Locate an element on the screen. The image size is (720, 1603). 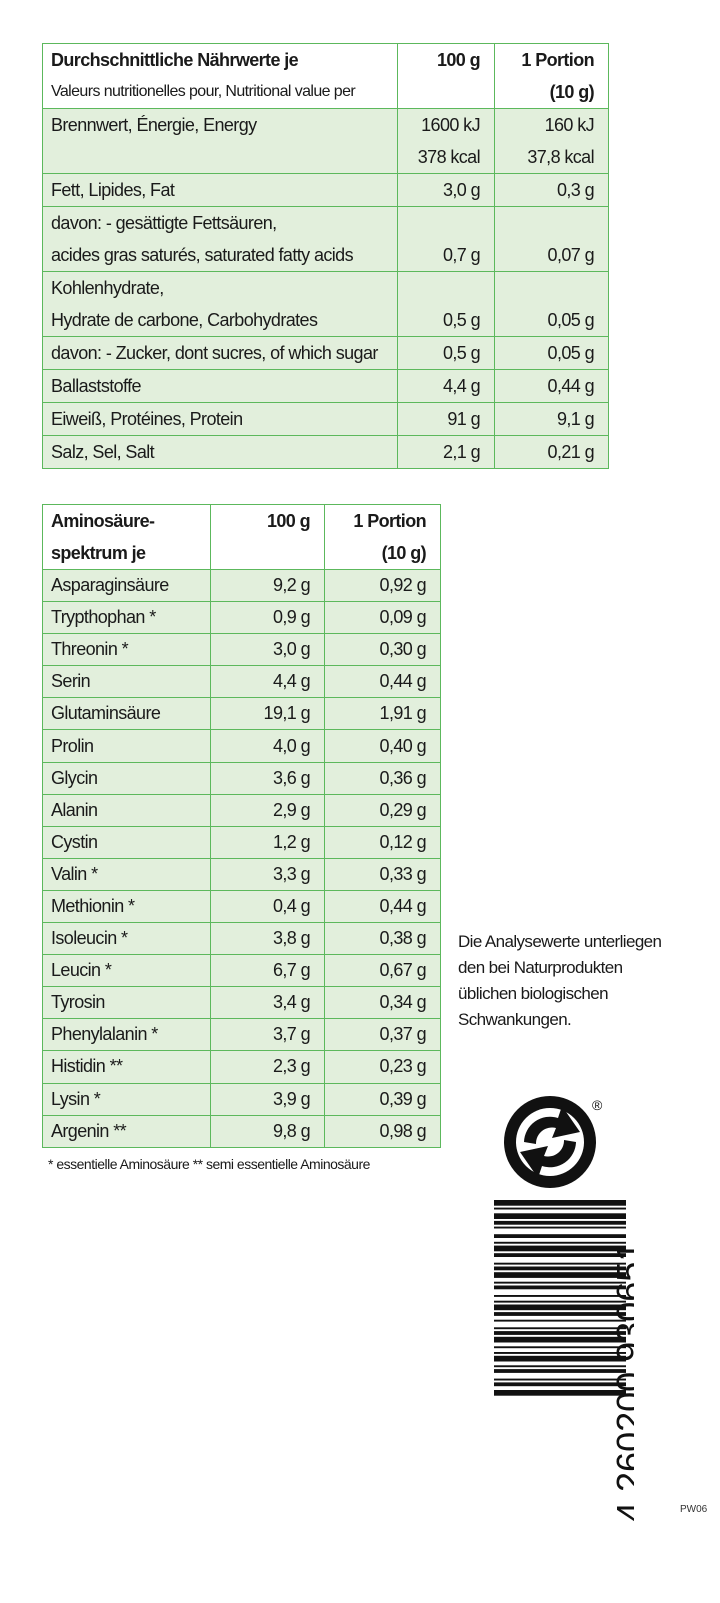
cell-line: davon: - gesättigte Fettsäuren, is located at coordinates (164, 223).